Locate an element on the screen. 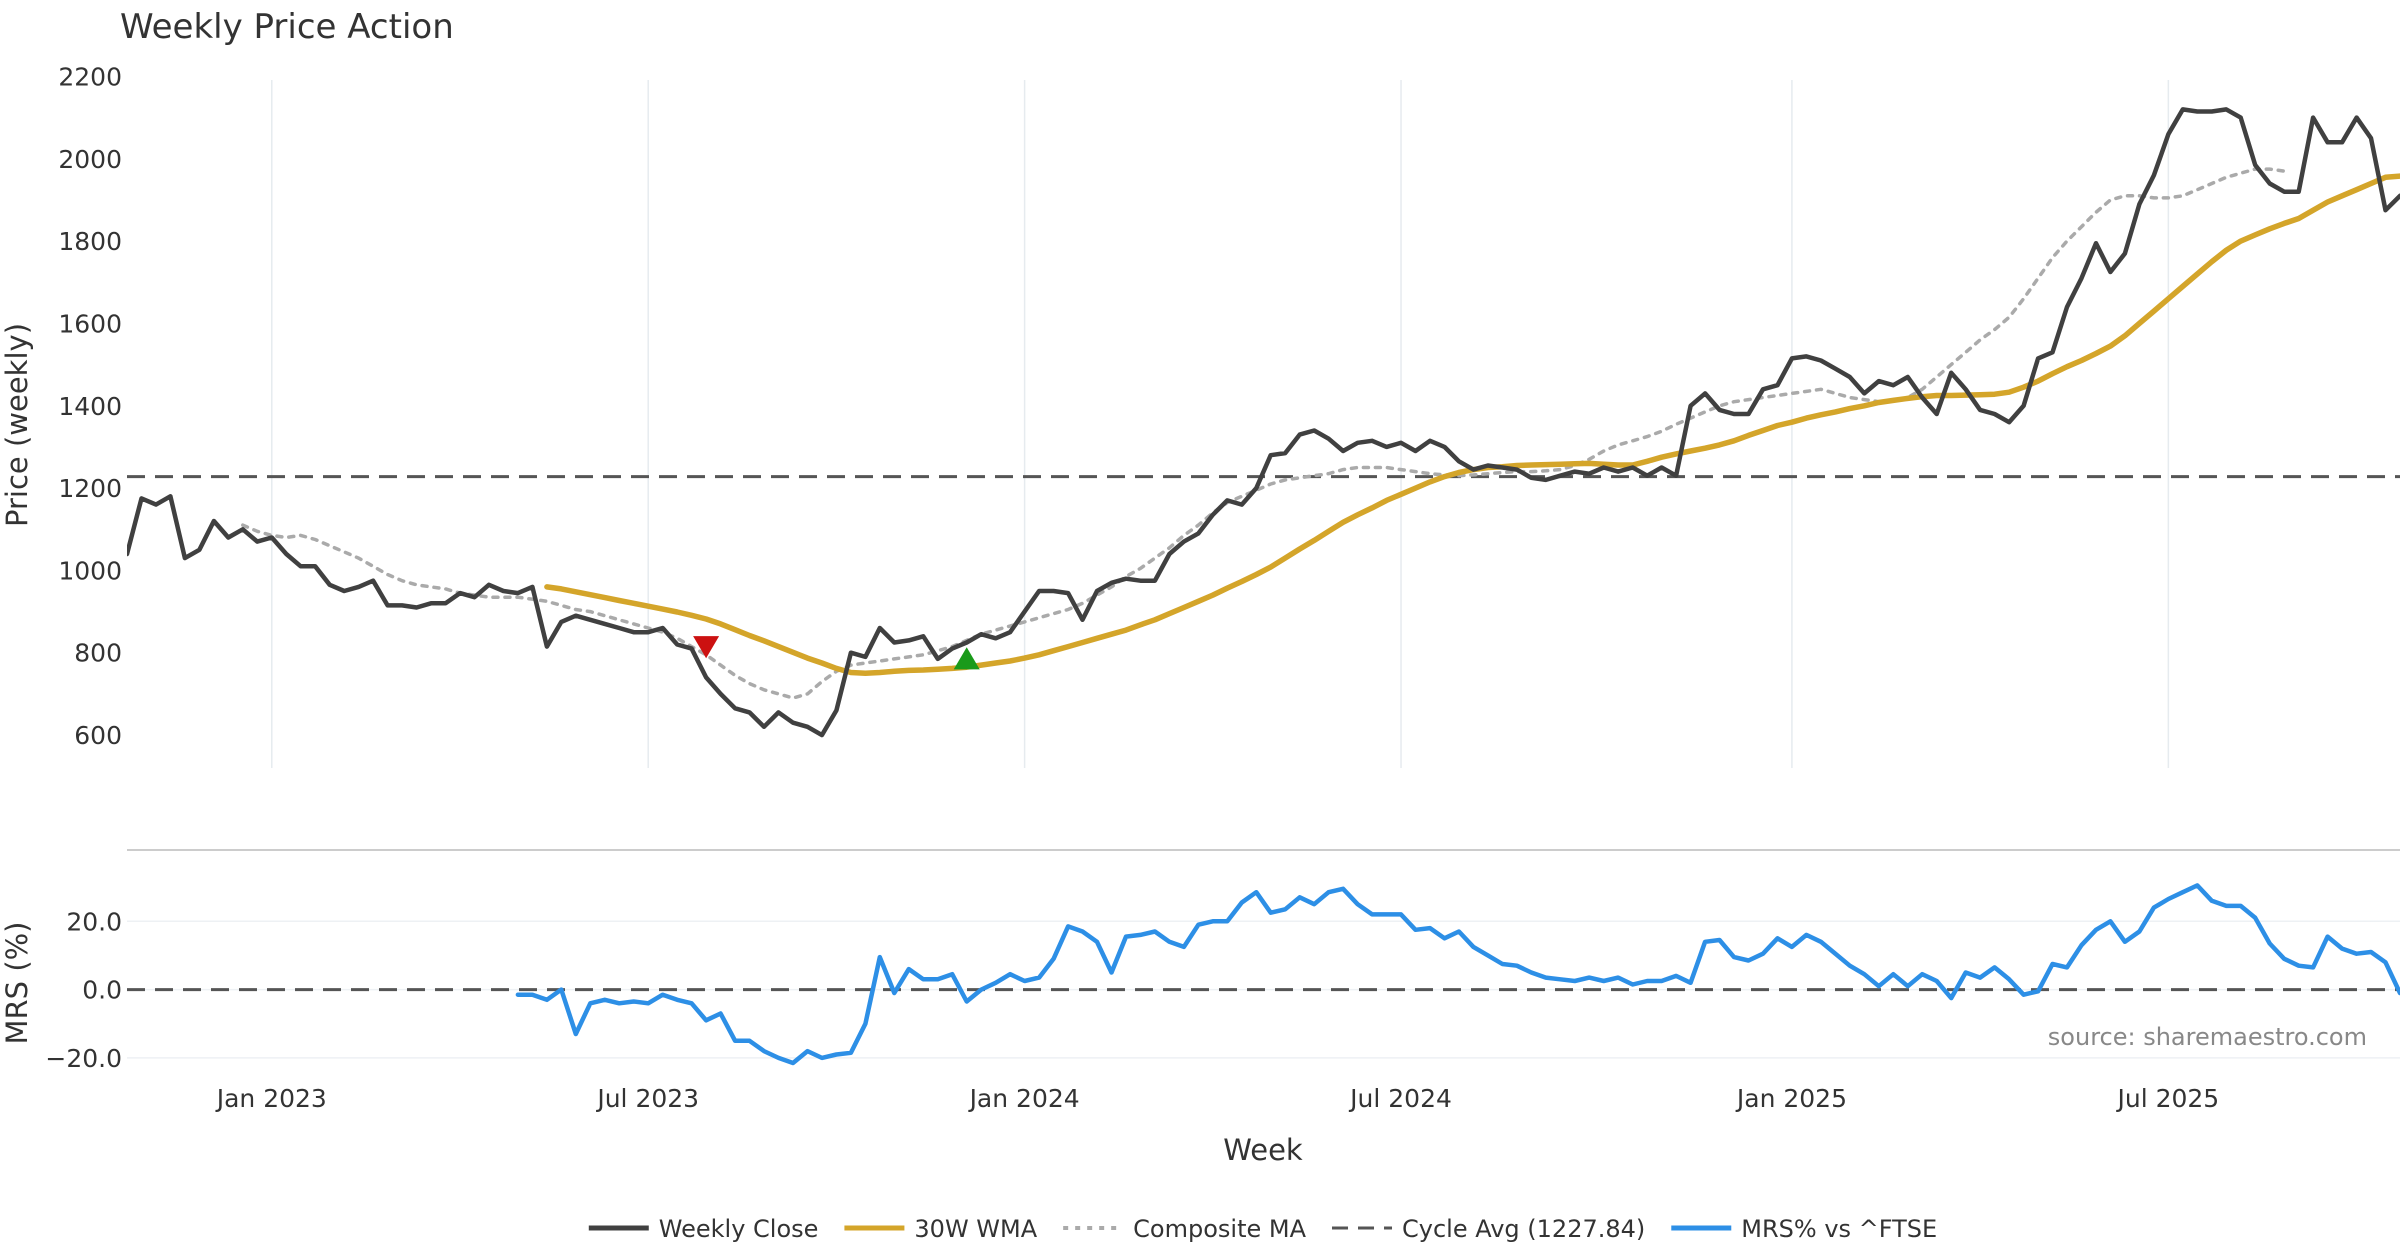 The width and height of the screenshot is (2400, 1260). mrs-vs-ftse-series-line is located at coordinates (1457, 974).